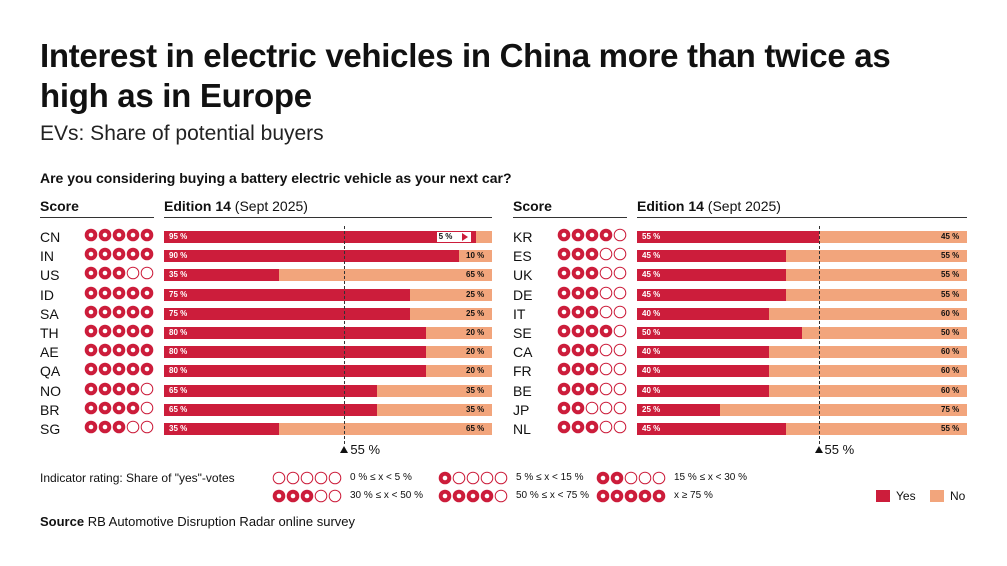 The width and height of the screenshot is (1007, 566). I want to click on bar-row-be: BE 40 % 60 %, so click(740, 391).